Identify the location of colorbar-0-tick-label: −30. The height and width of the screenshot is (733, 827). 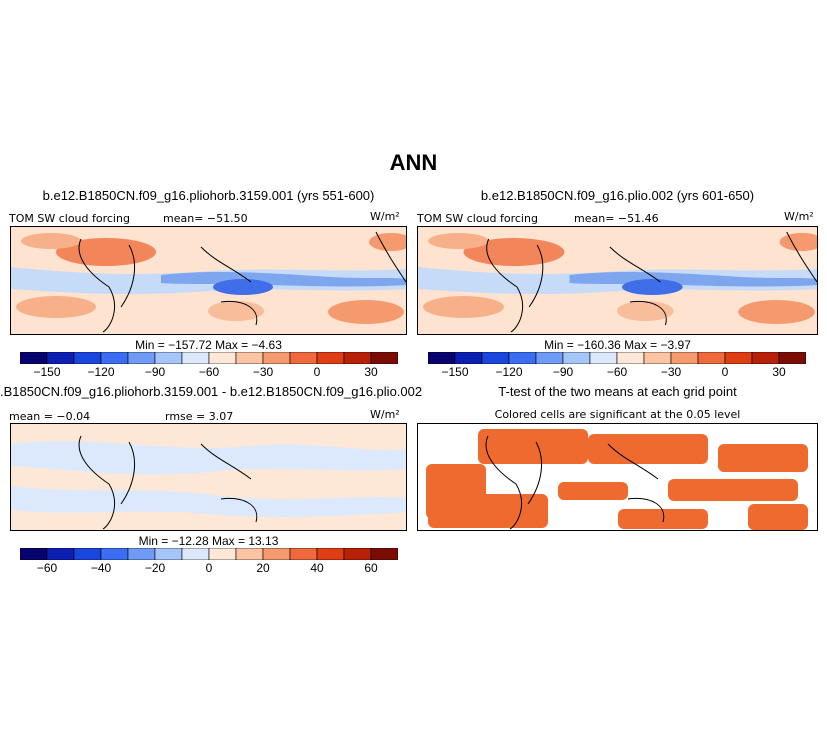
(263, 372).